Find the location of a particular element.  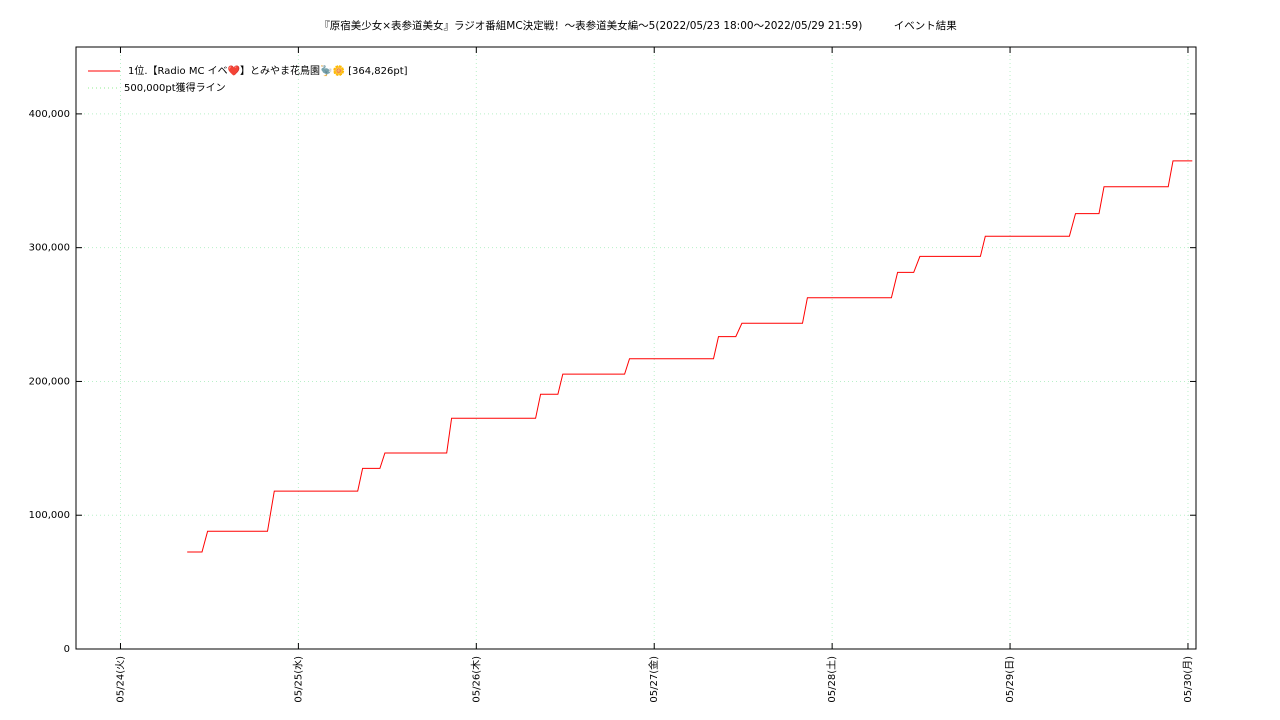

x-tick-label: 05/30(月) is located at coordinates (1188, 679).